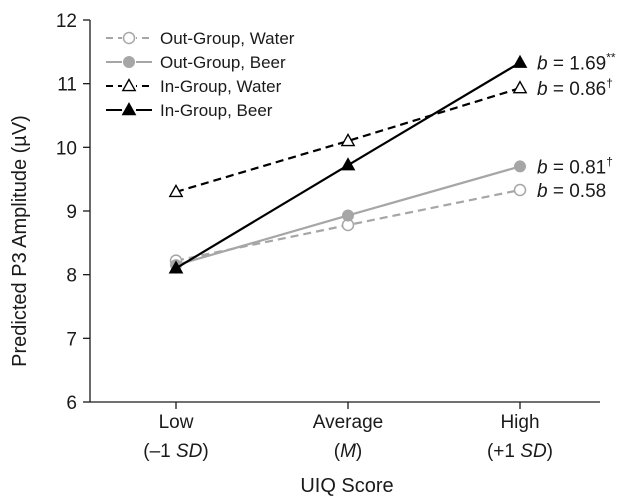  Describe the element at coordinates (348, 451) in the screenshot. I see `x-tick-sublabel: (M)` at that location.